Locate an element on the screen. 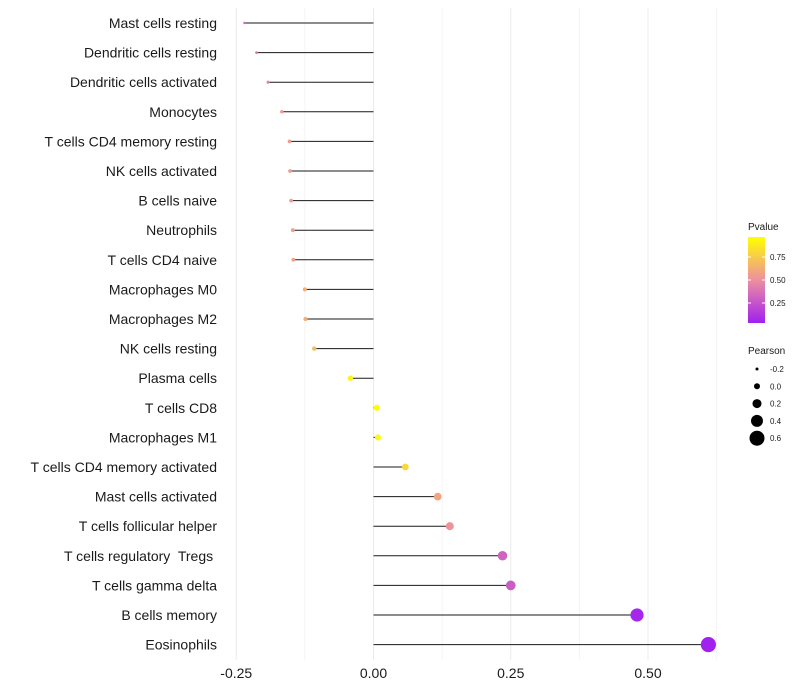 The height and width of the screenshot is (700, 800). category-label: NK cells activated is located at coordinates (161, 171).